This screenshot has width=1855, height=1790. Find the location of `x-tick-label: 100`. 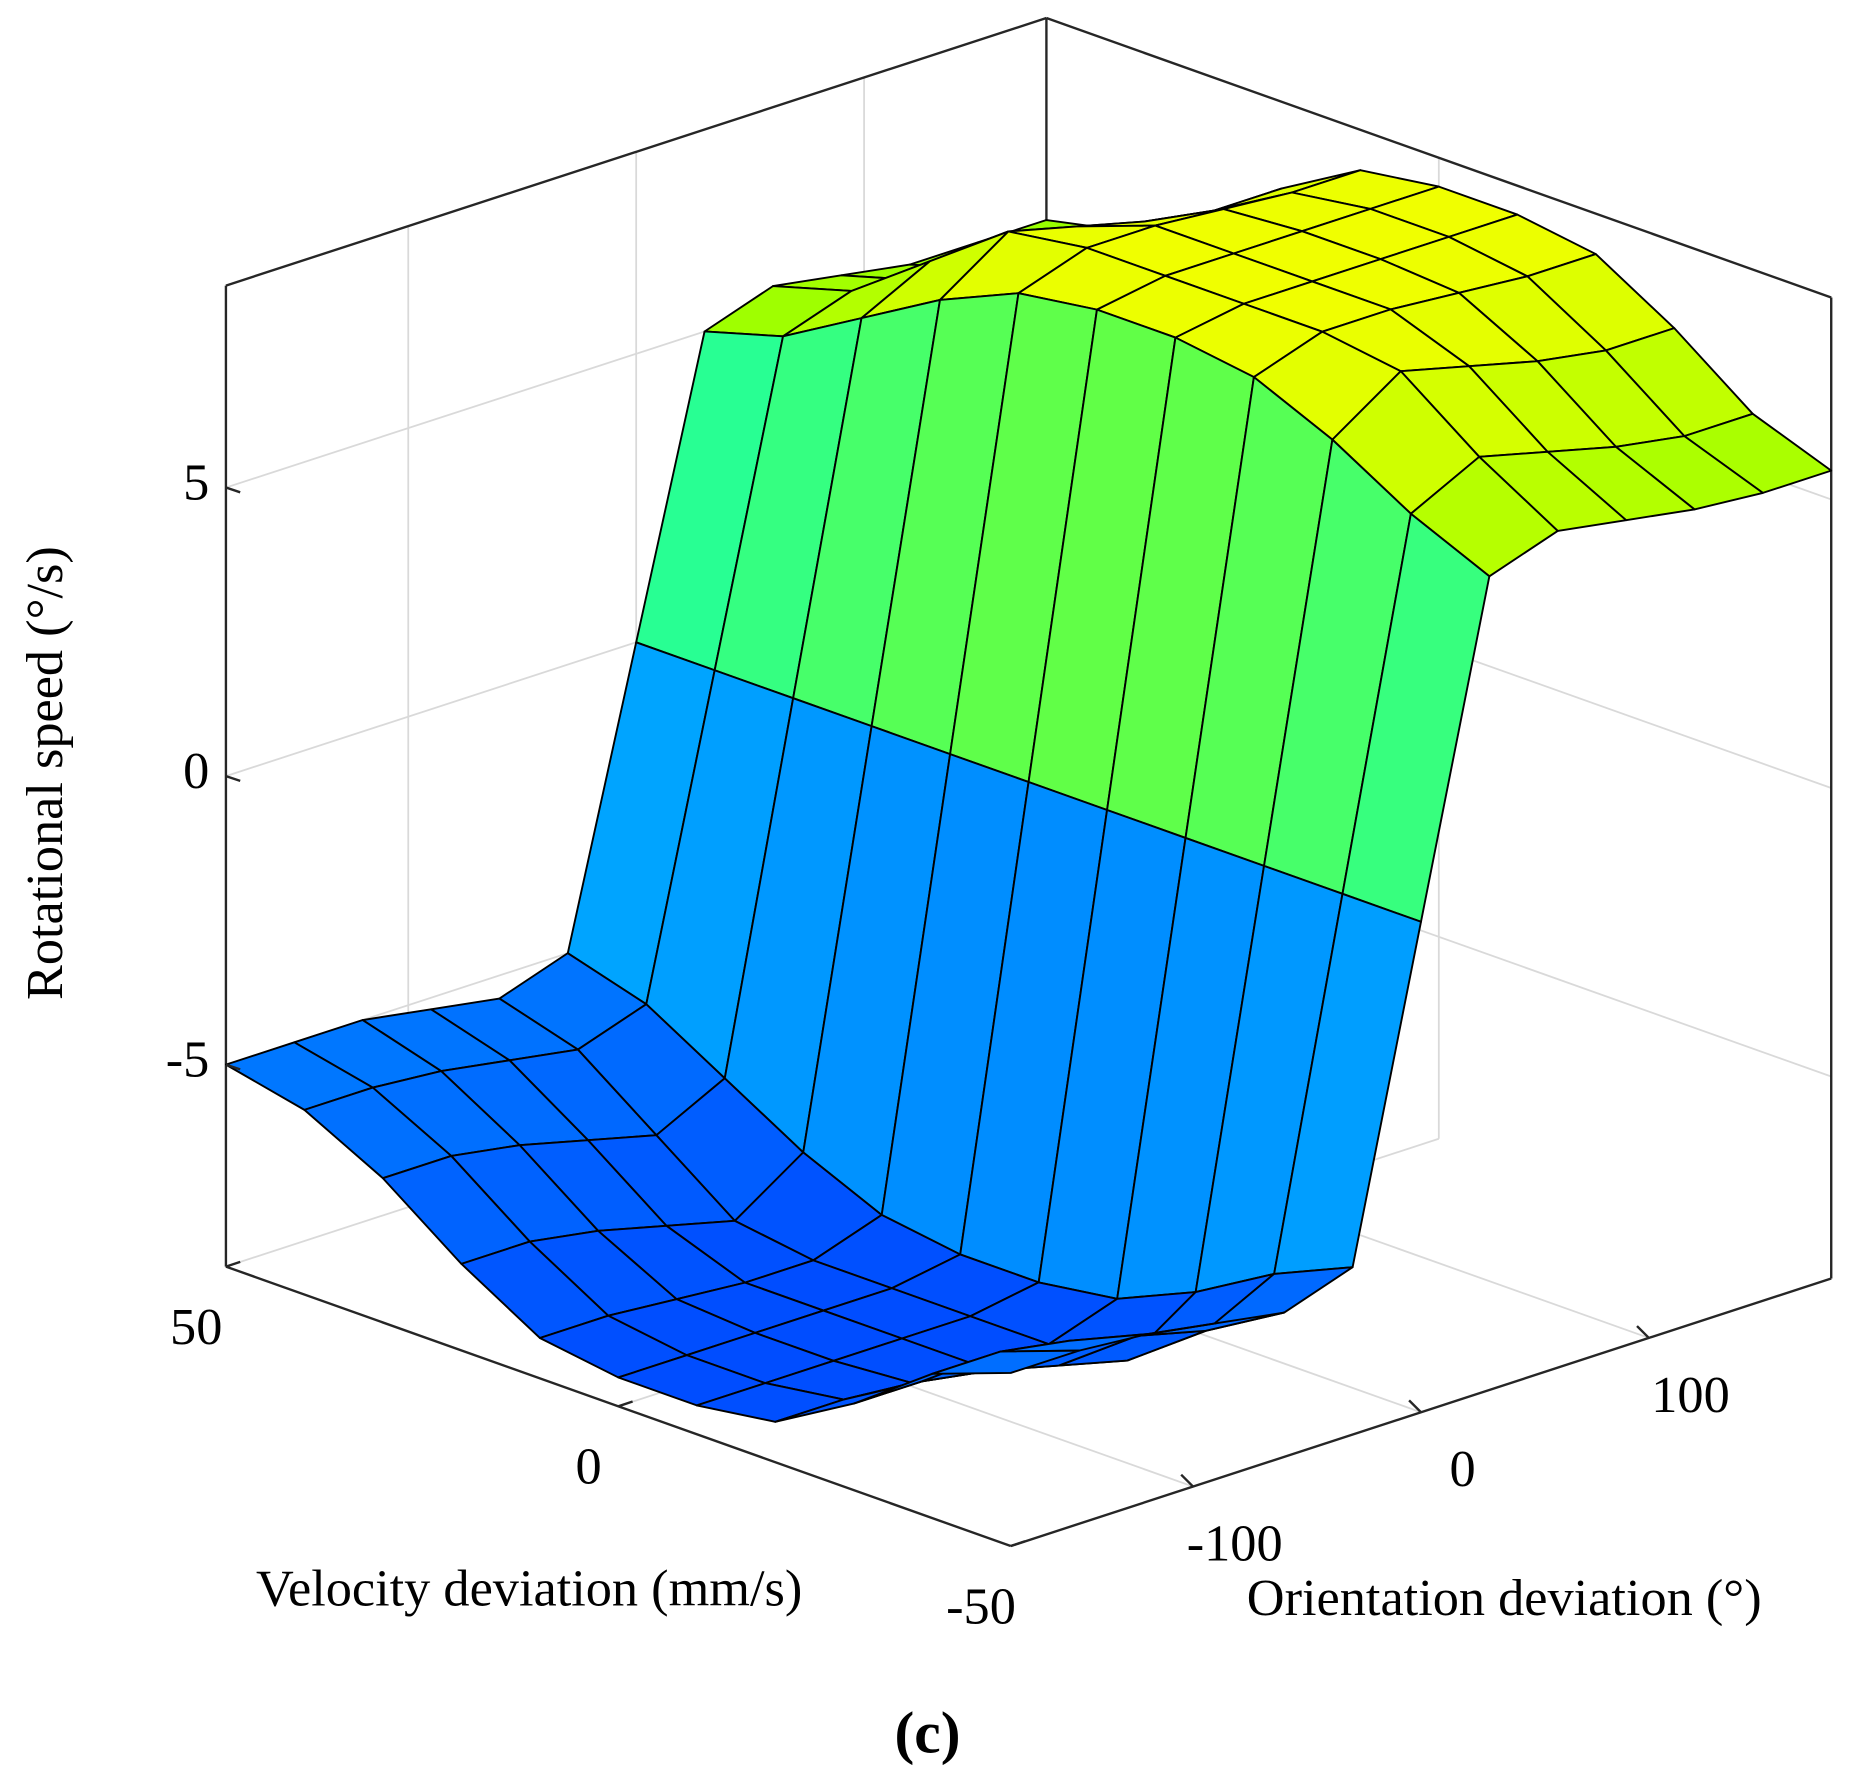

x-tick-label: 100 is located at coordinates (1690, 1395).